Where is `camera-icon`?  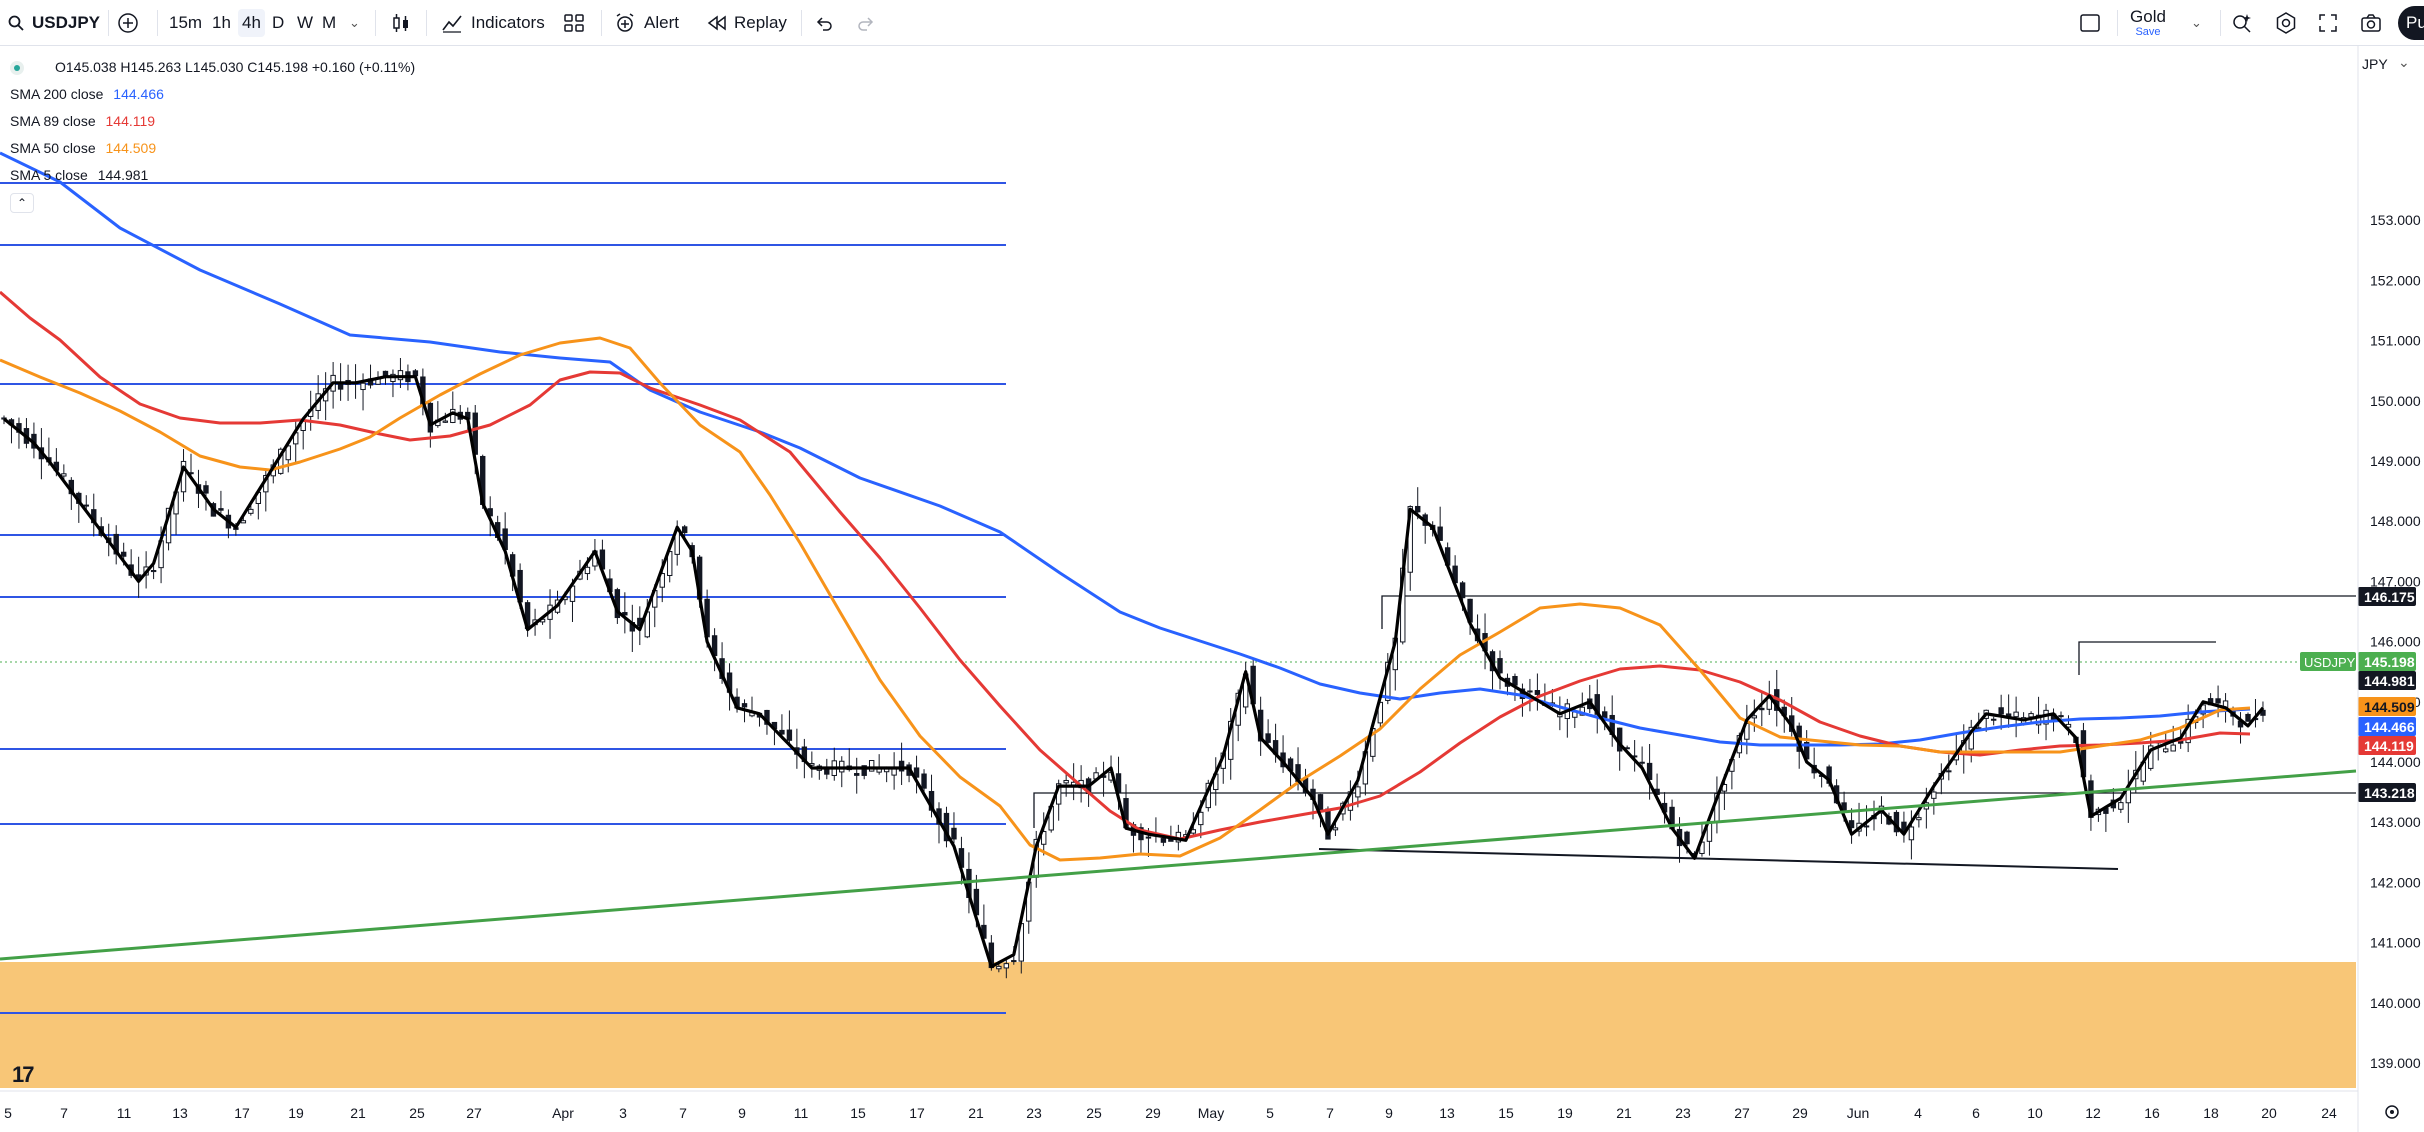
camera-icon is located at coordinates (2371, 23).